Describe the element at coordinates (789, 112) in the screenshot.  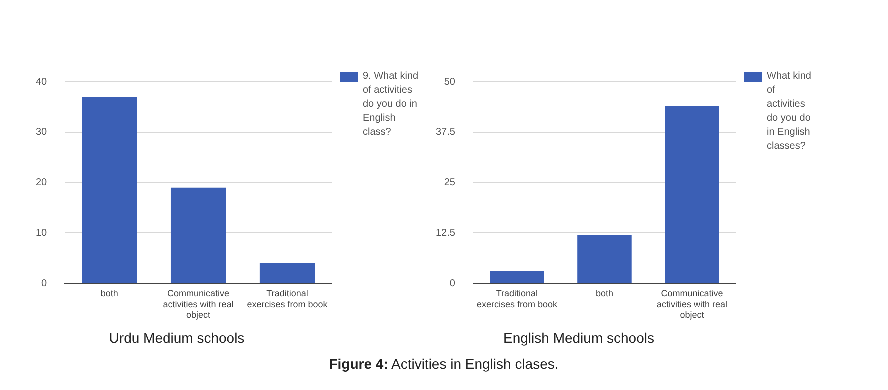
I see `legend-label: What kind of activities do you do in English classes?` at that location.